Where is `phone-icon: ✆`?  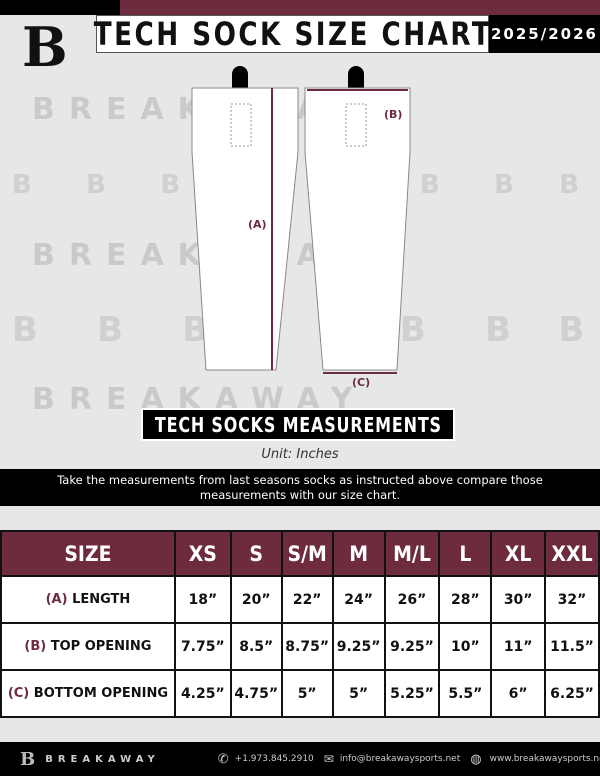 phone-icon: ✆ is located at coordinates (223, 759).